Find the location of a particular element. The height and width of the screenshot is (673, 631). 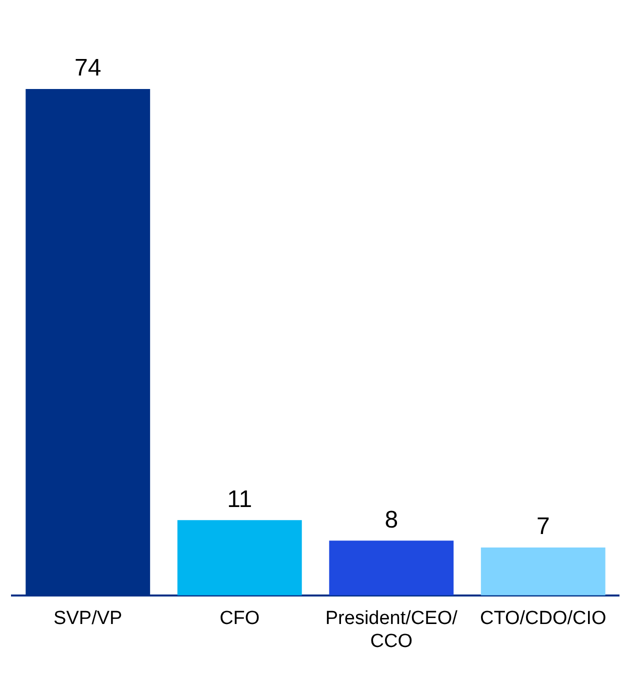

data-label: 8 is located at coordinates (391, 520).